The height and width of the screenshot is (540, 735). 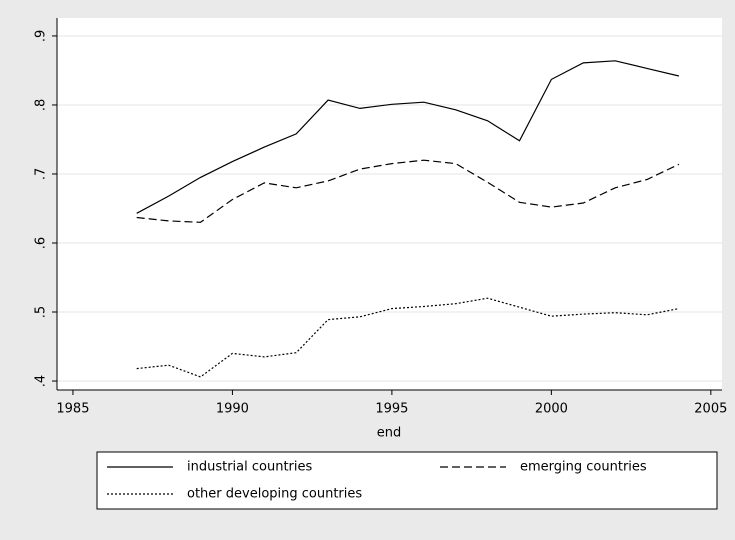 I want to click on x-tick-label: 2000, so click(x=551, y=409).